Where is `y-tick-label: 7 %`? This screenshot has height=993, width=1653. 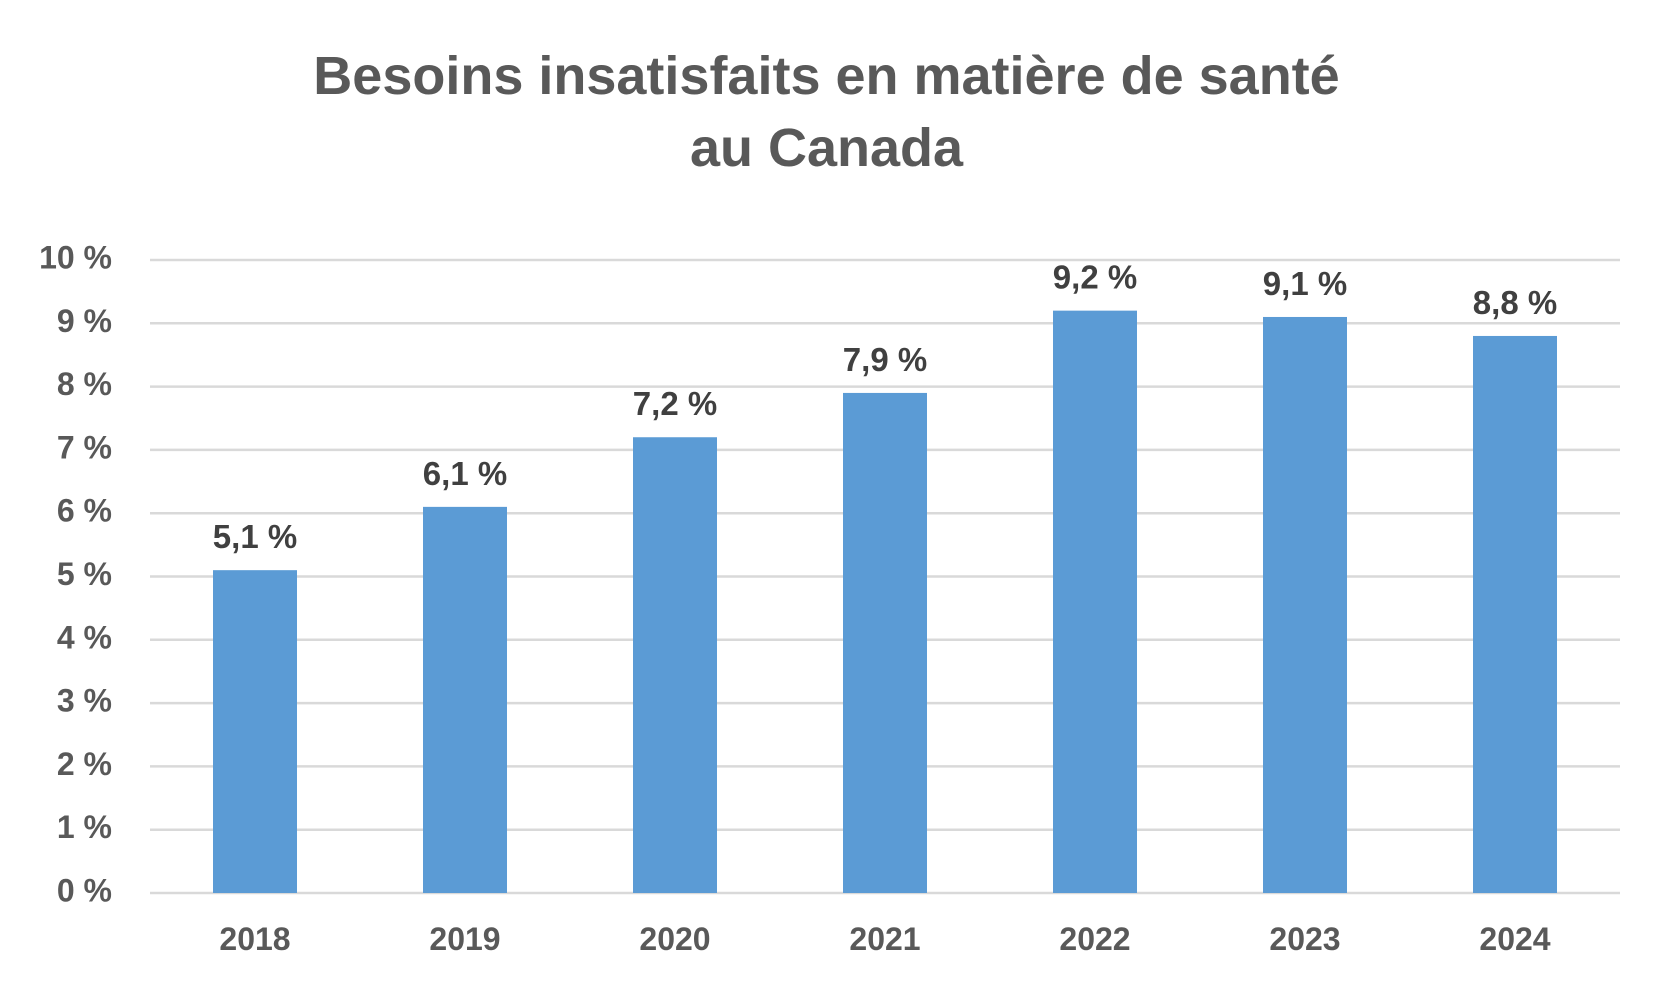
y-tick-label: 7 % is located at coordinates (84, 447).